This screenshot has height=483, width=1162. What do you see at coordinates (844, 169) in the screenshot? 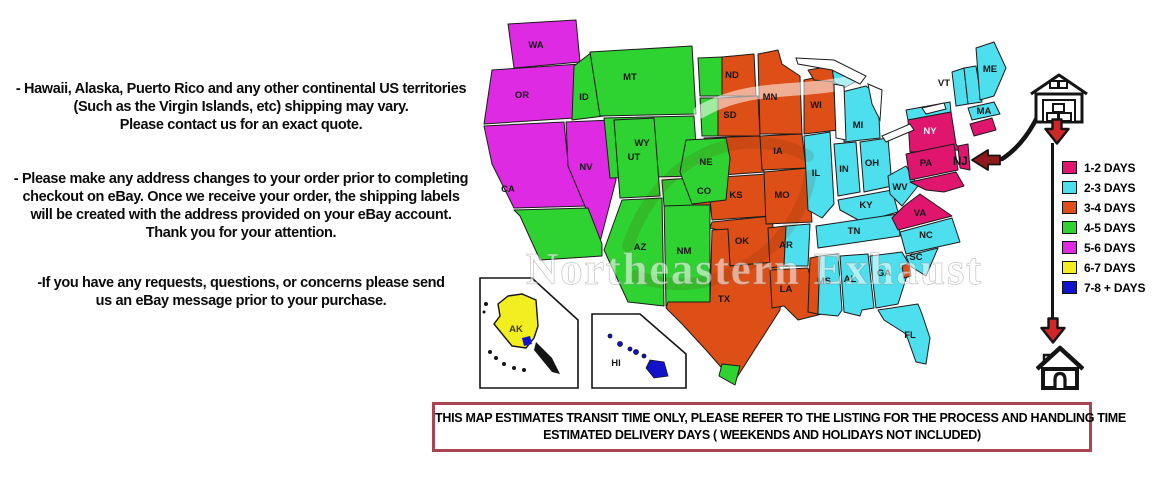
I see `state-label-IN: IN` at bounding box center [844, 169].